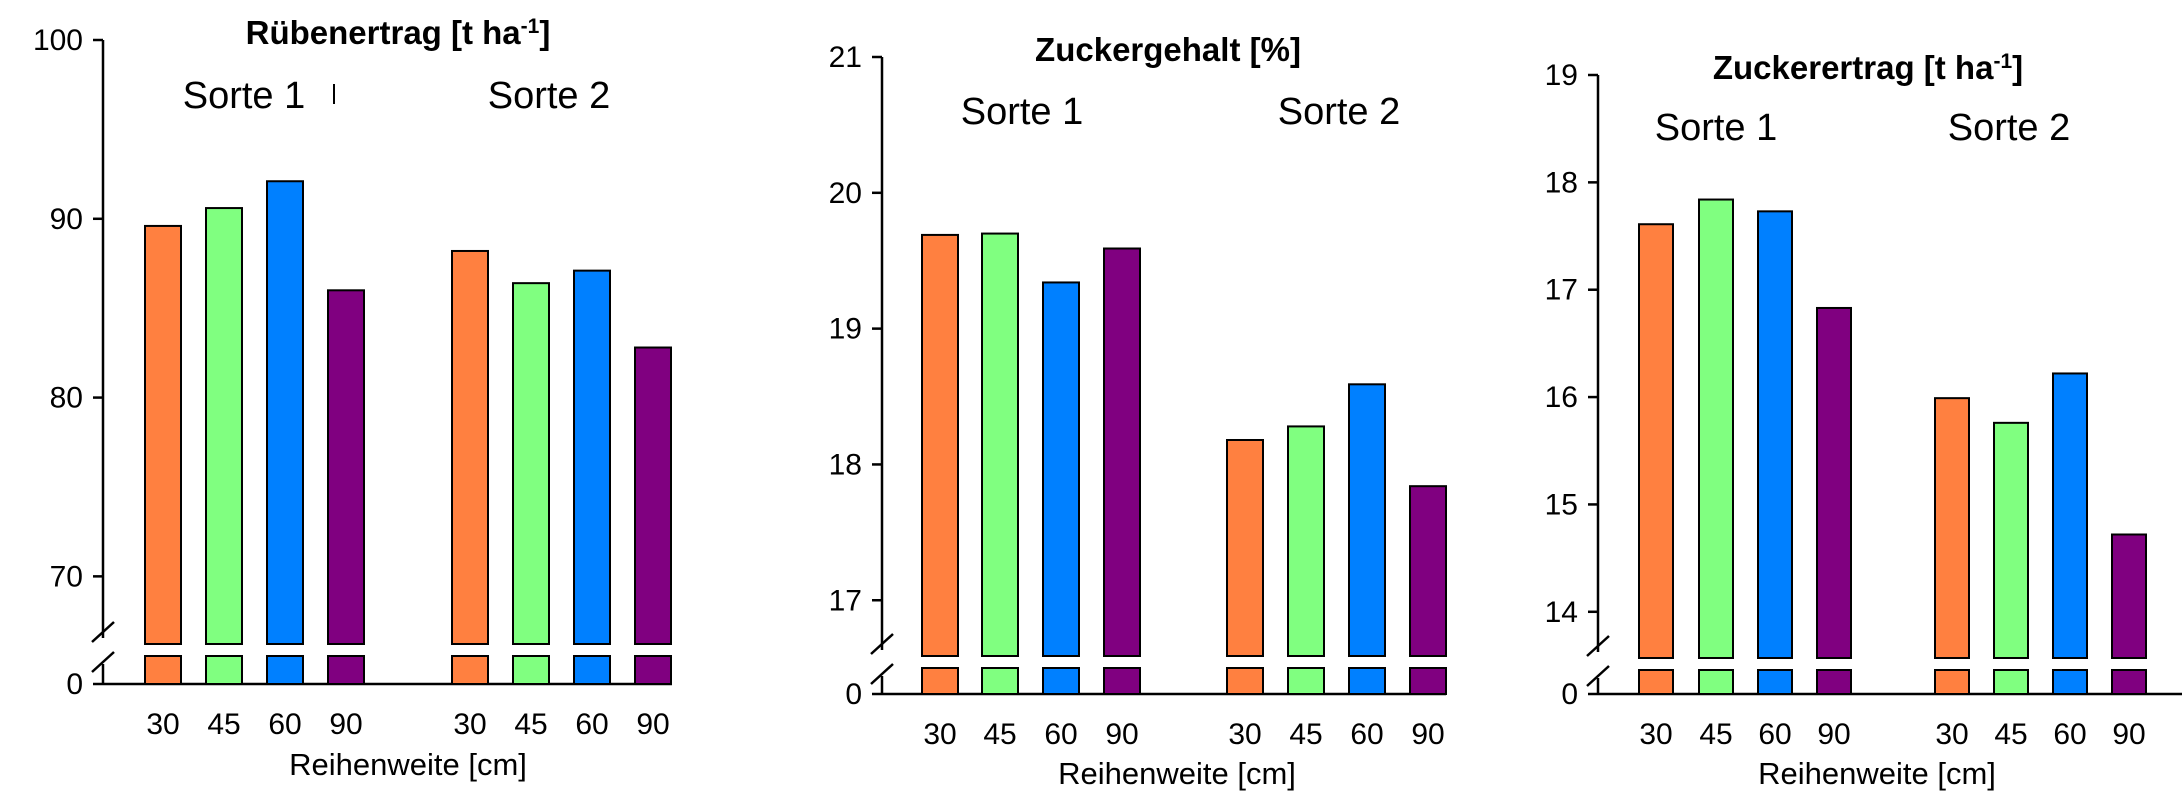  I want to click on chart-title: Zuckerertrag [t ha-1], so click(1868, 67).